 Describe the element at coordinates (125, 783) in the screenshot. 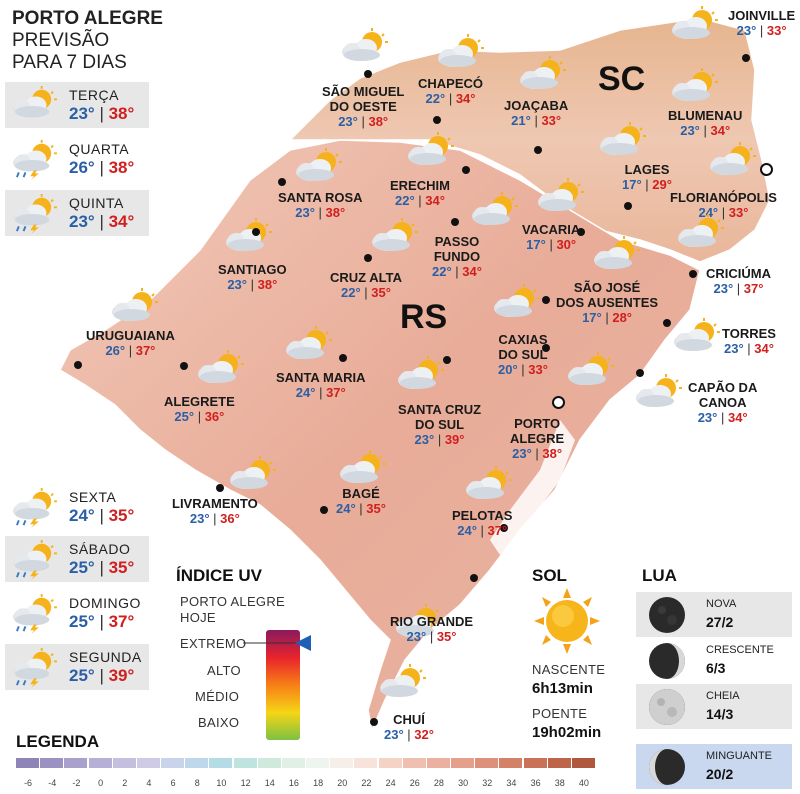

I see `legend-tick-label: 2` at that location.